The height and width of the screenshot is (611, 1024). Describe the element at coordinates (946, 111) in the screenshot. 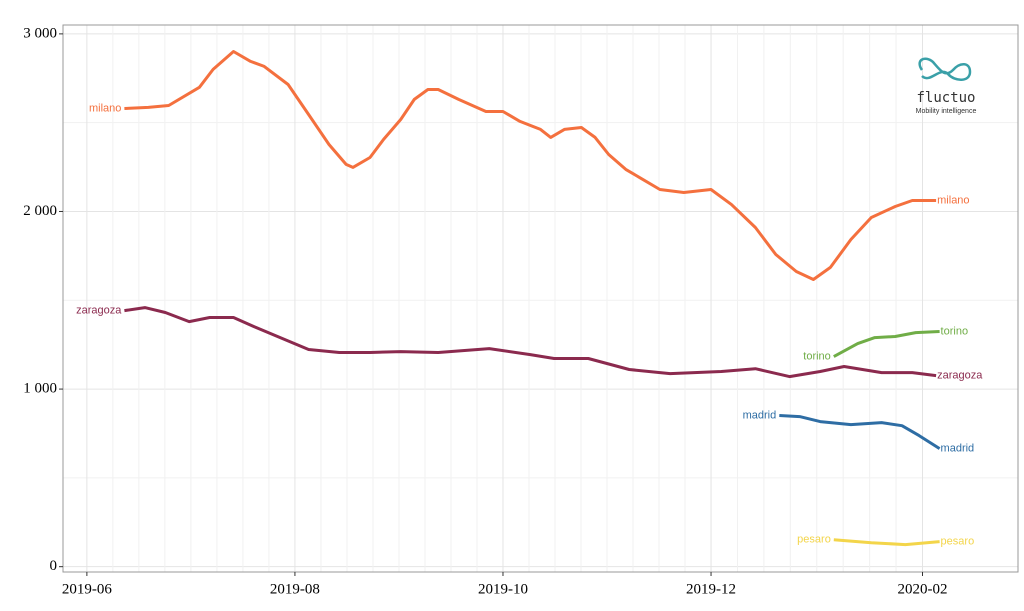

I see `logo-tagline: Mobility intelligence` at that location.